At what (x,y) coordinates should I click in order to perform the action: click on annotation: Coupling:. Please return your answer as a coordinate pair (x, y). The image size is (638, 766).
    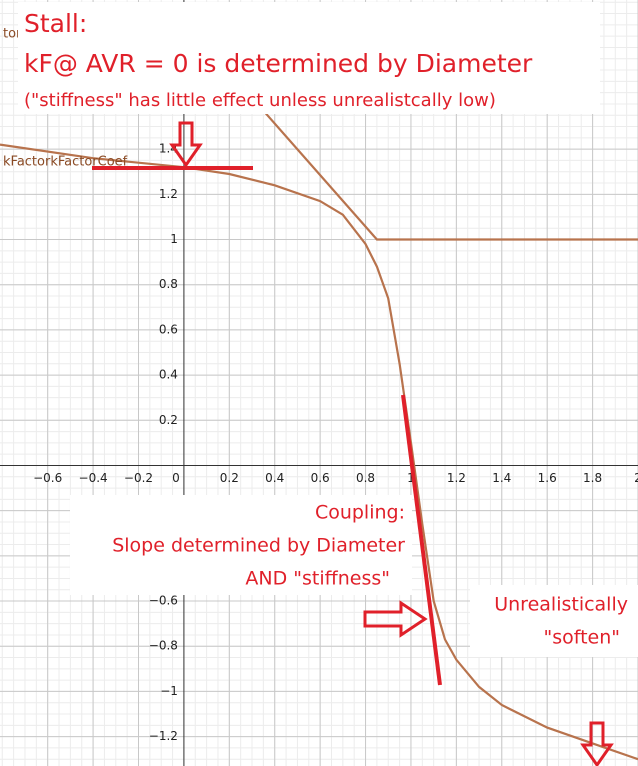
    Looking at the image, I should click on (360, 513).